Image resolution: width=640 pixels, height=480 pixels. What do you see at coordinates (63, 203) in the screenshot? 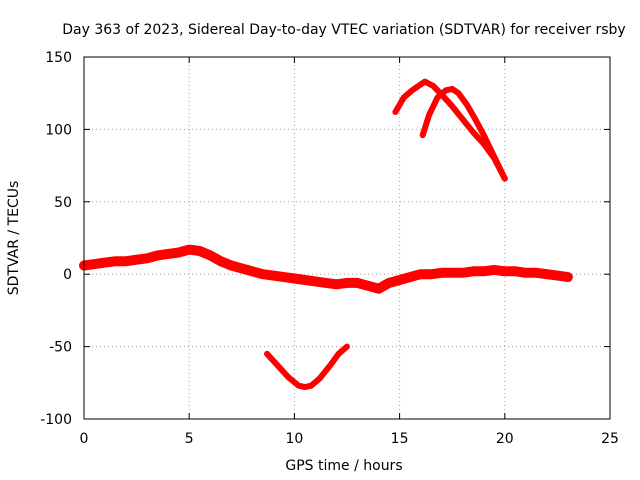
I see `y-tick-label: 50` at bounding box center [63, 203].